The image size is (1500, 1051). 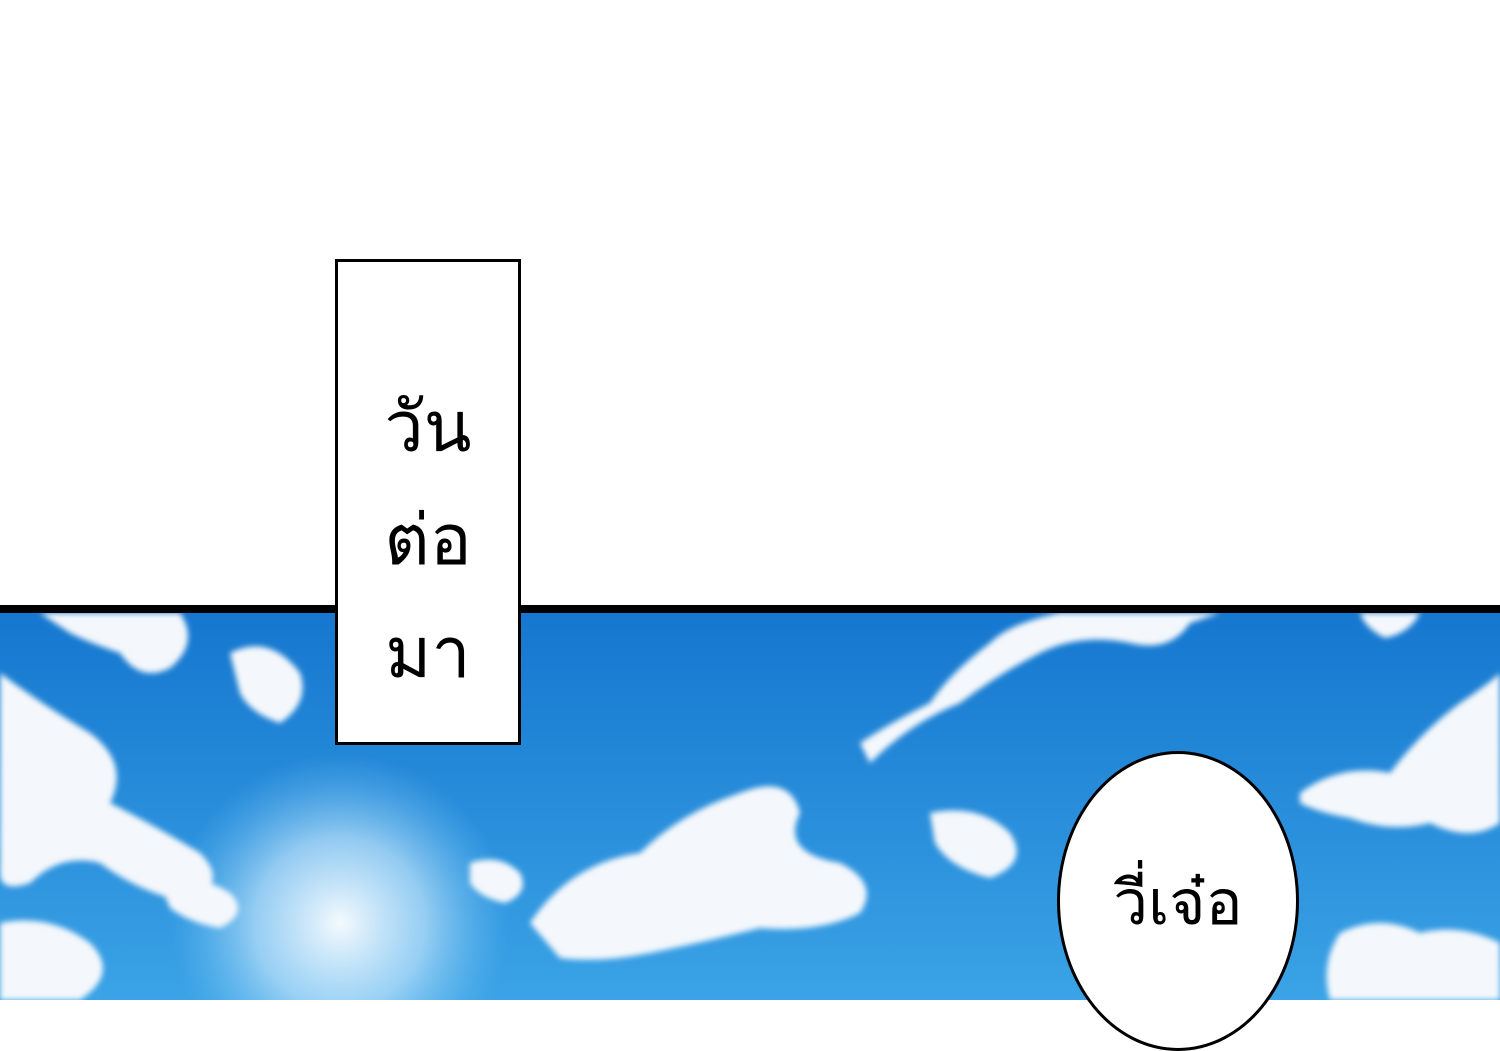 I want to click on speech-bubble: วี่เจ๋อ, so click(x=1178, y=901).